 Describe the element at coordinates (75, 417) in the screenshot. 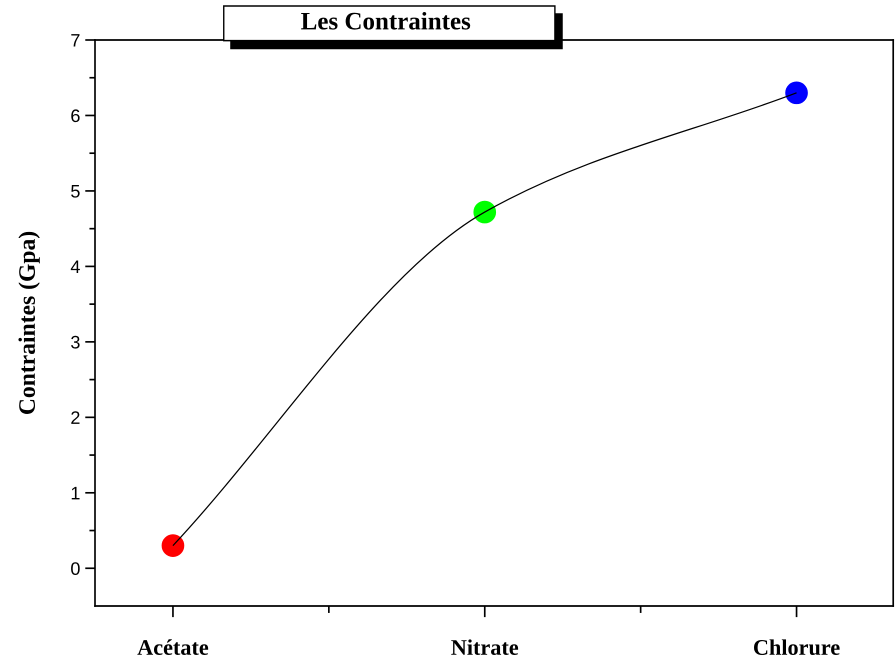

I see `y-tick-label: 2` at that location.